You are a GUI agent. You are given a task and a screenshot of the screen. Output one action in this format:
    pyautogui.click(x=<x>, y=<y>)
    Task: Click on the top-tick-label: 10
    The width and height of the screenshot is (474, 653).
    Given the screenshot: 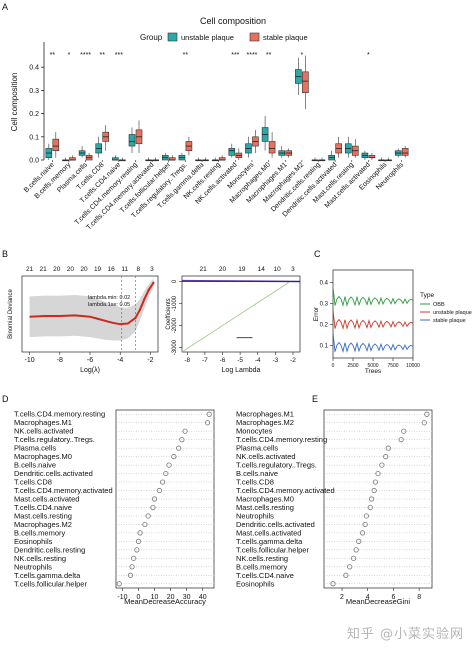 What is the action you would take?
    pyautogui.click(x=277, y=269)
    